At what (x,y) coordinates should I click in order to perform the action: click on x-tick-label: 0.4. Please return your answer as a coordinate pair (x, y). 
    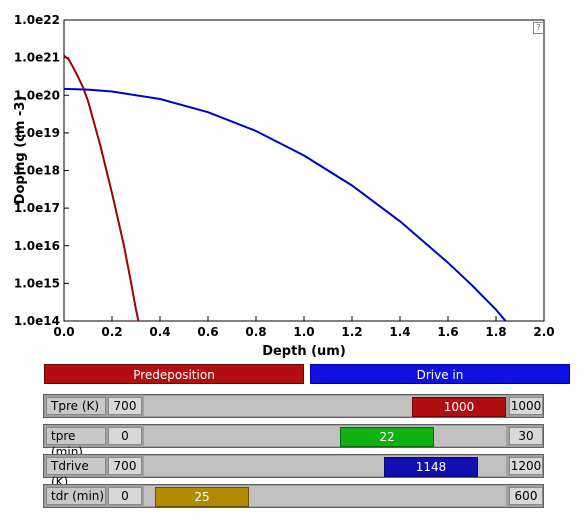
    Looking at the image, I should click on (159, 332).